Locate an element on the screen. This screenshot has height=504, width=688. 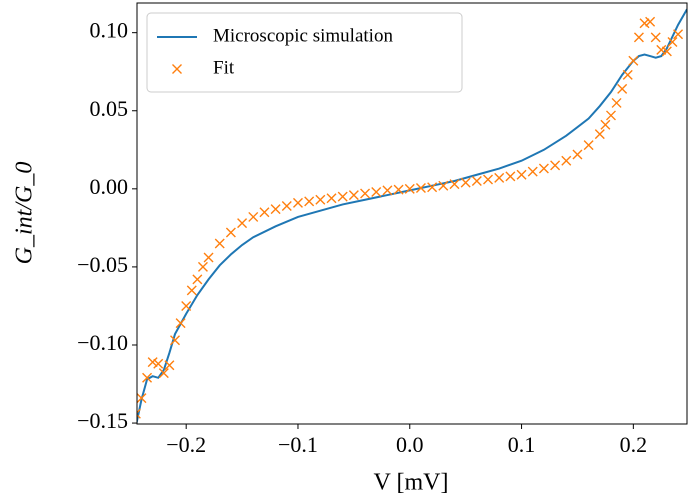
x-tick-label: 0.1 is located at coordinates (522, 444).